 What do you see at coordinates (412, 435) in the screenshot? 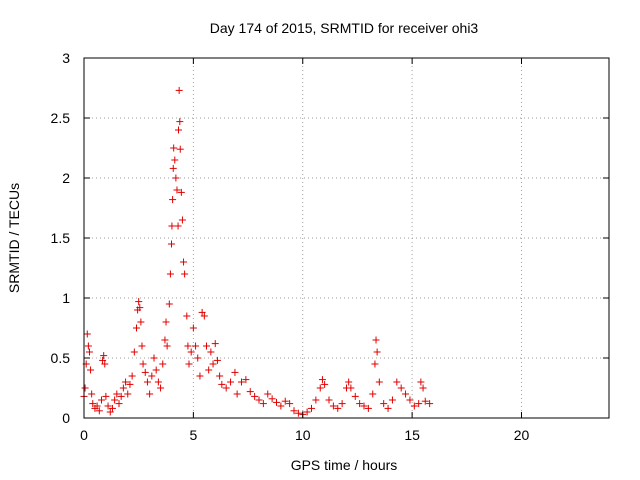
I see `x-tick-label: 15` at bounding box center [412, 435].